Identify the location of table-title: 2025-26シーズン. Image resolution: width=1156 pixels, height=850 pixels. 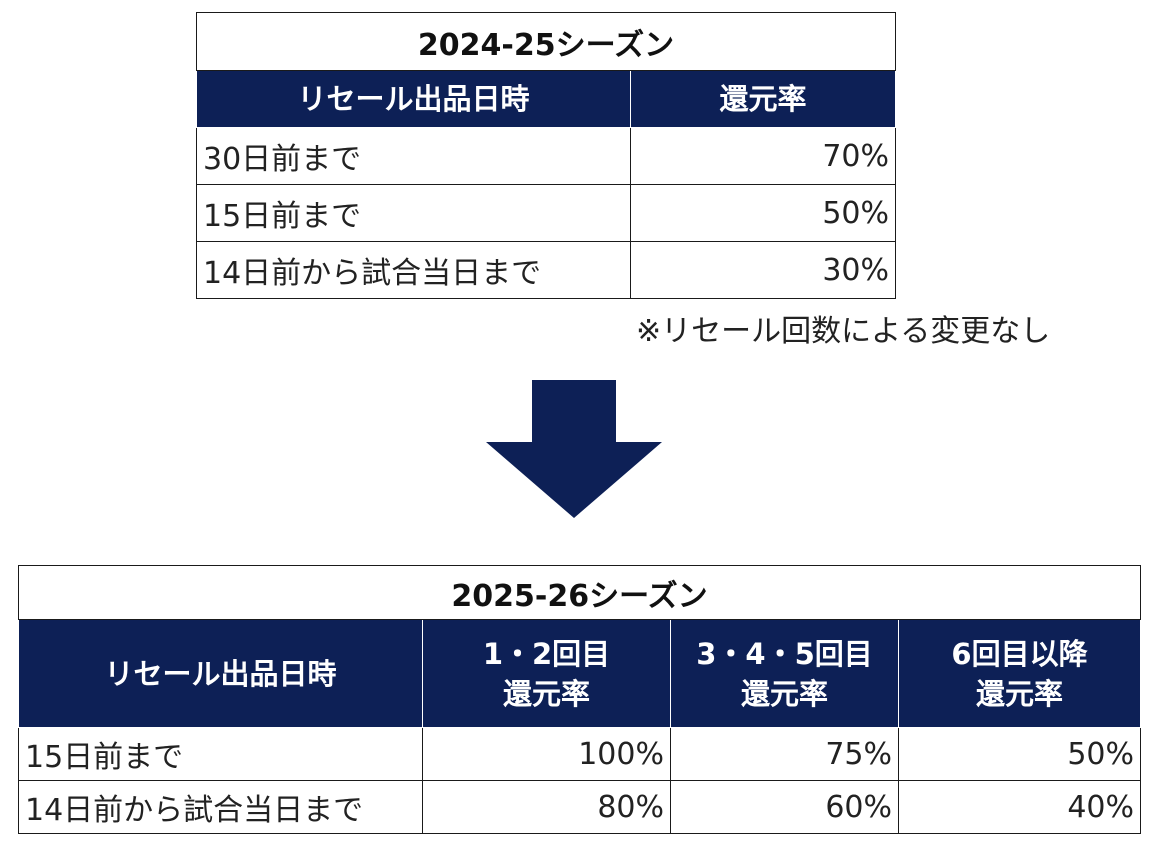
(579, 592).